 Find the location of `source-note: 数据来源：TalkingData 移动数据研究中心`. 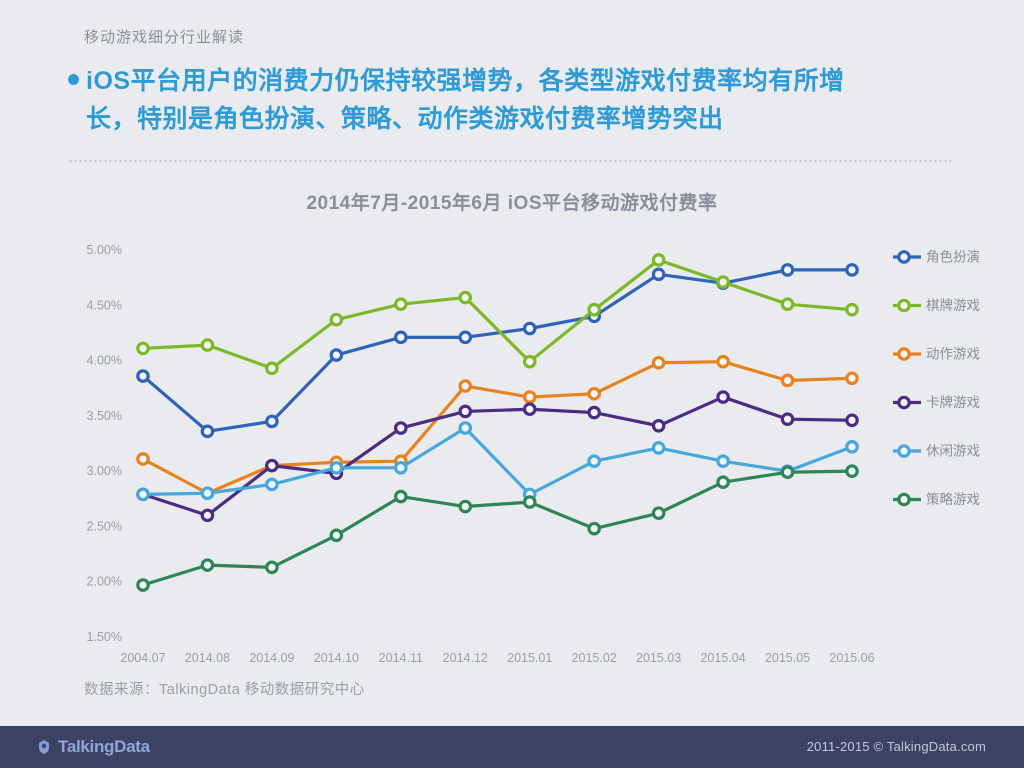

source-note: 数据来源：TalkingData 移动数据研究中心 is located at coordinates (224, 690).